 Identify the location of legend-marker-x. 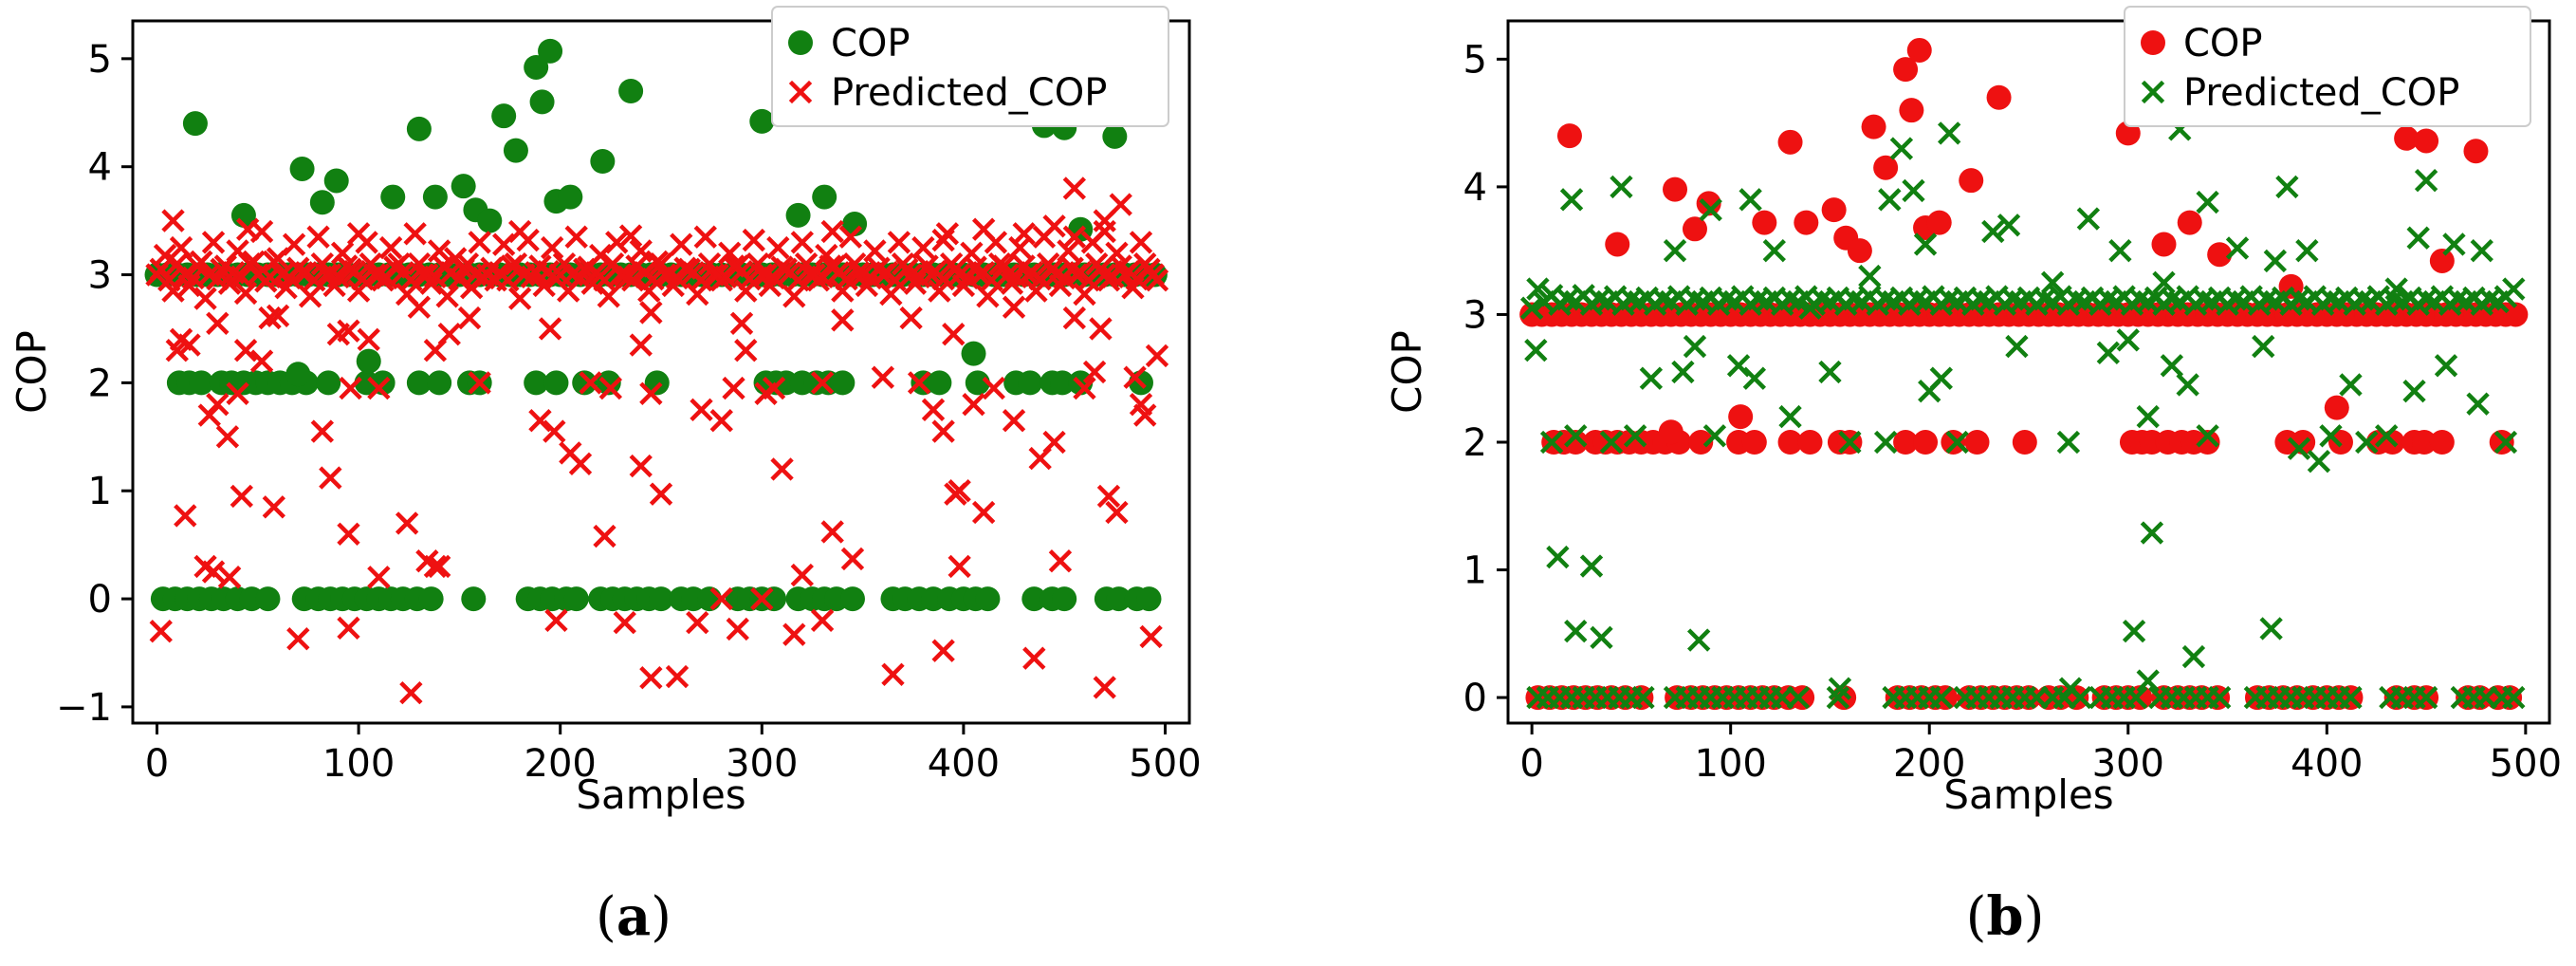
(800, 92).